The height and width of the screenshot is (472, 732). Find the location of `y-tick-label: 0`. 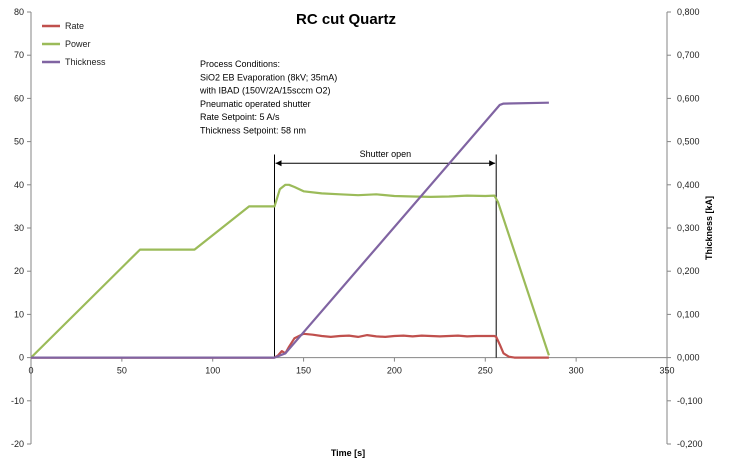

y-tick-label: 0 is located at coordinates (21, 358).